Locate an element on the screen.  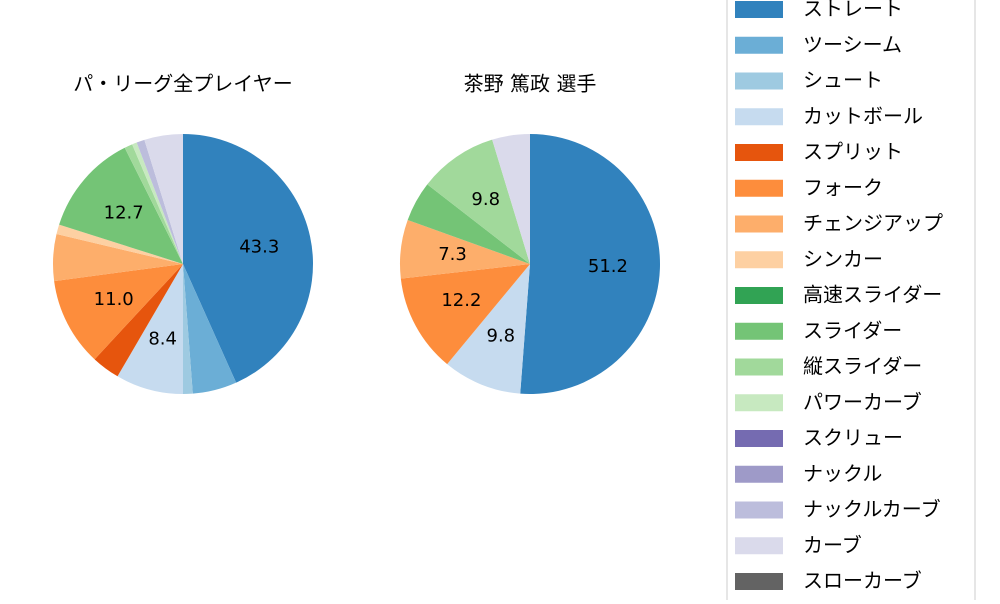
legend-label: 縦スライダー is located at coordinates (862, 366).